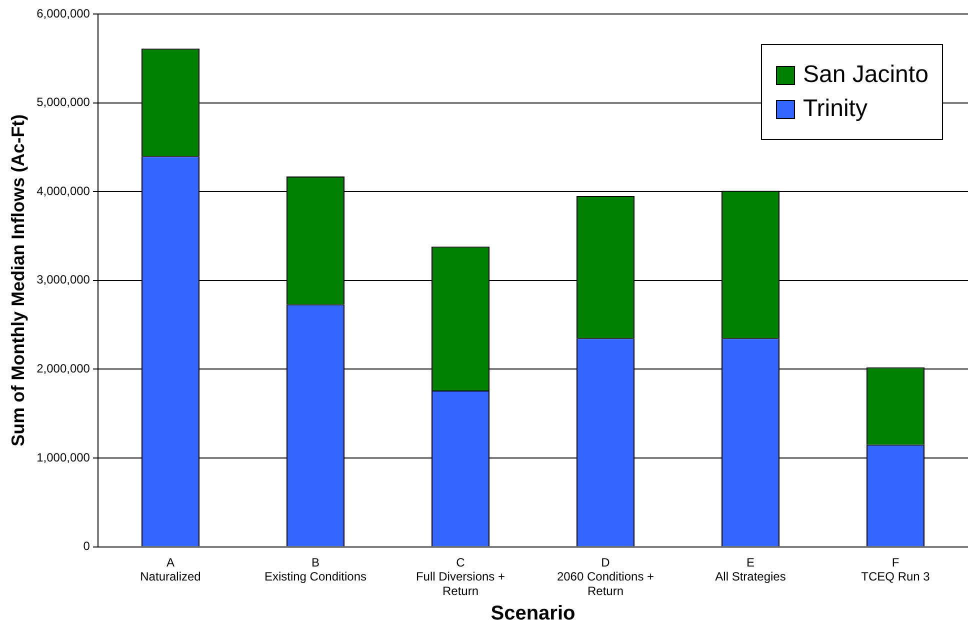 Image resolution: width=968 pixels, height=626 pixels. What do you see at coordinates (63, 191) in the screenshot?
I see `y-tick-label: 4,000,000` at bounding box center [63, 191].